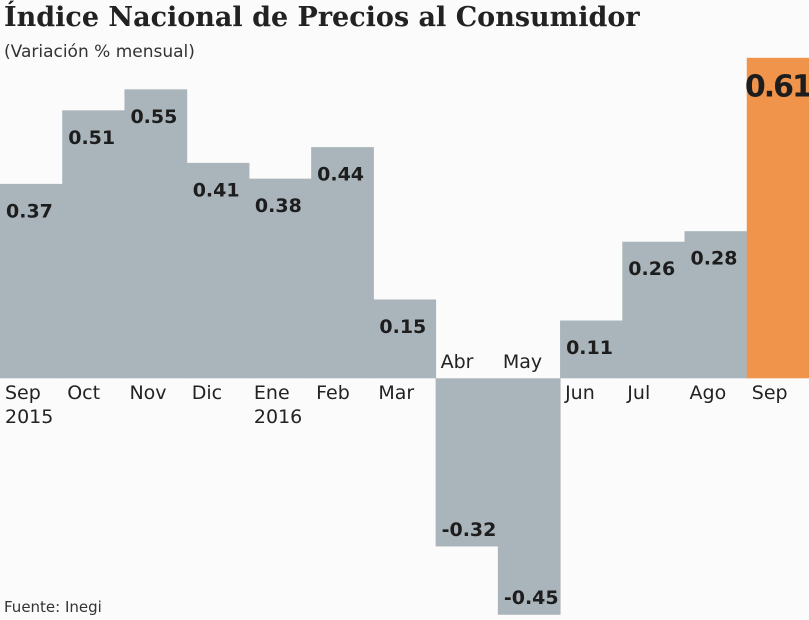 This screenshot has height=620, width=809. I want to click on value-label: 0.61, so click(777, 86).